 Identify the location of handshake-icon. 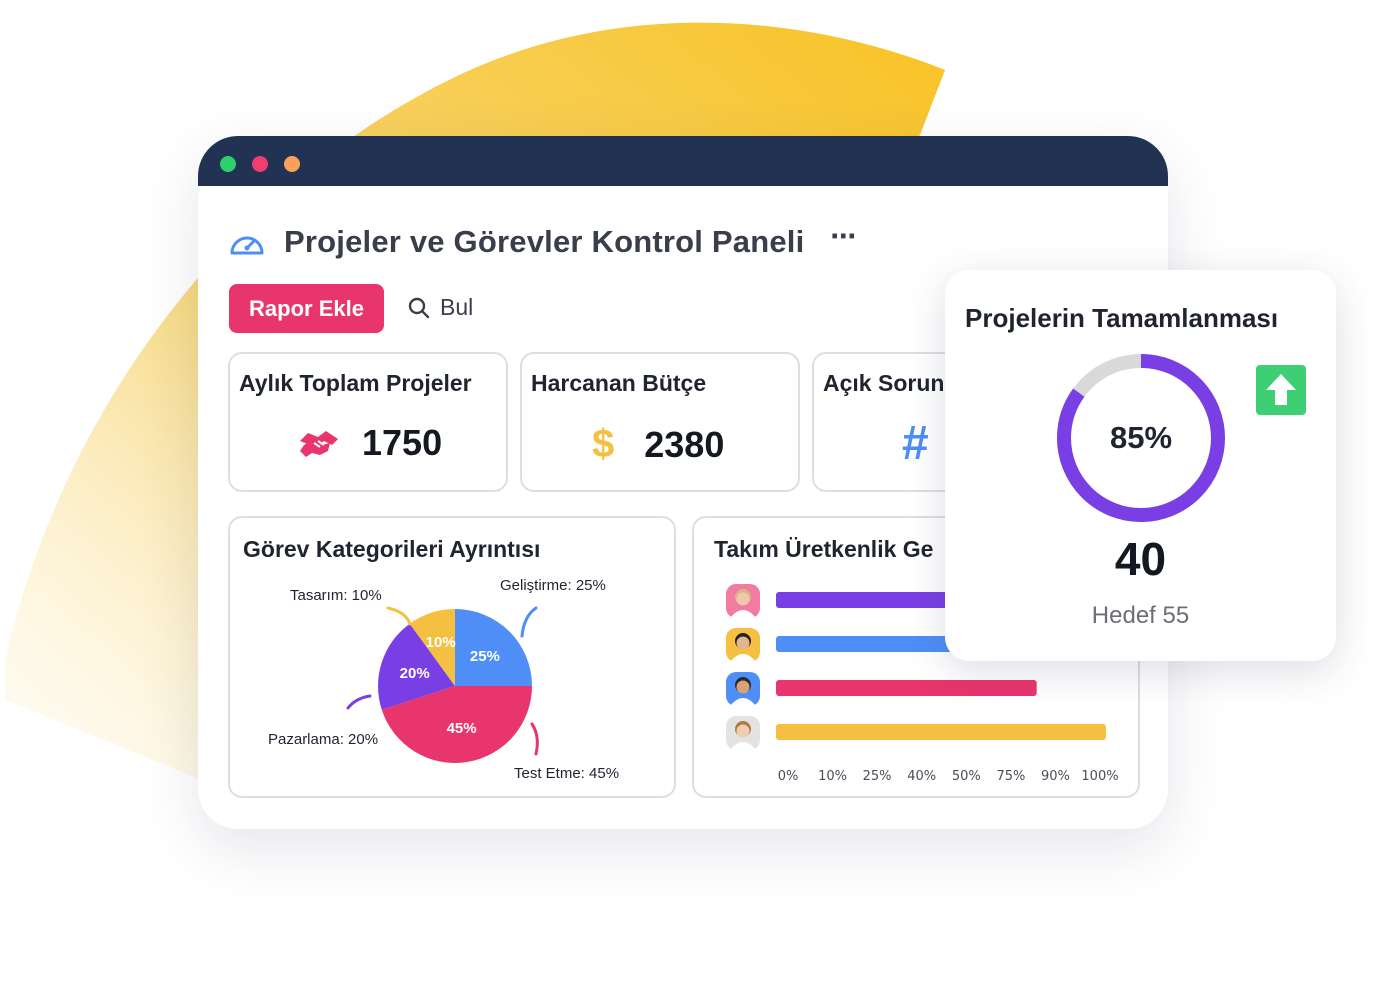
(319, 444).